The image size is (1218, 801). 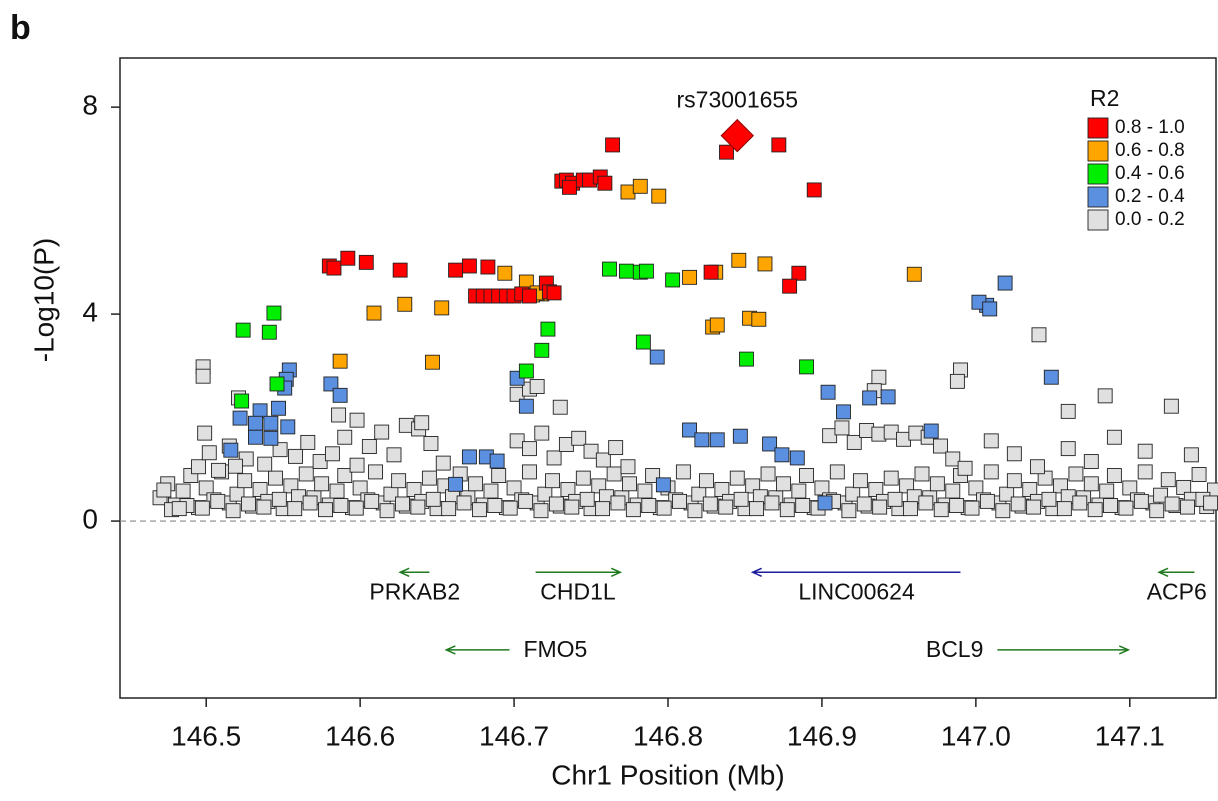 I want to click on x-tick-label: 146.8, so click(x=668, y=735).